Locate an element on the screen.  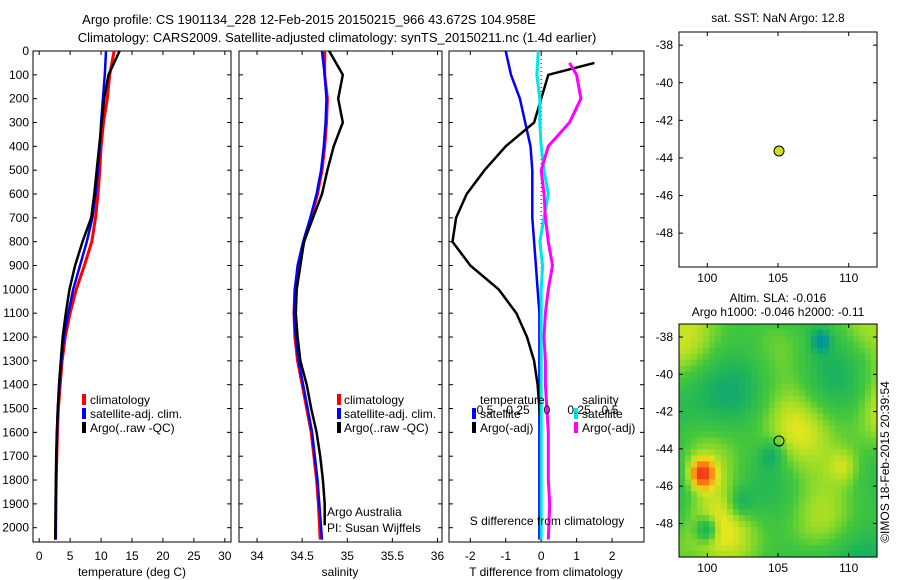
map-y-tick-label: -44 is located at coordinates (665, 158).